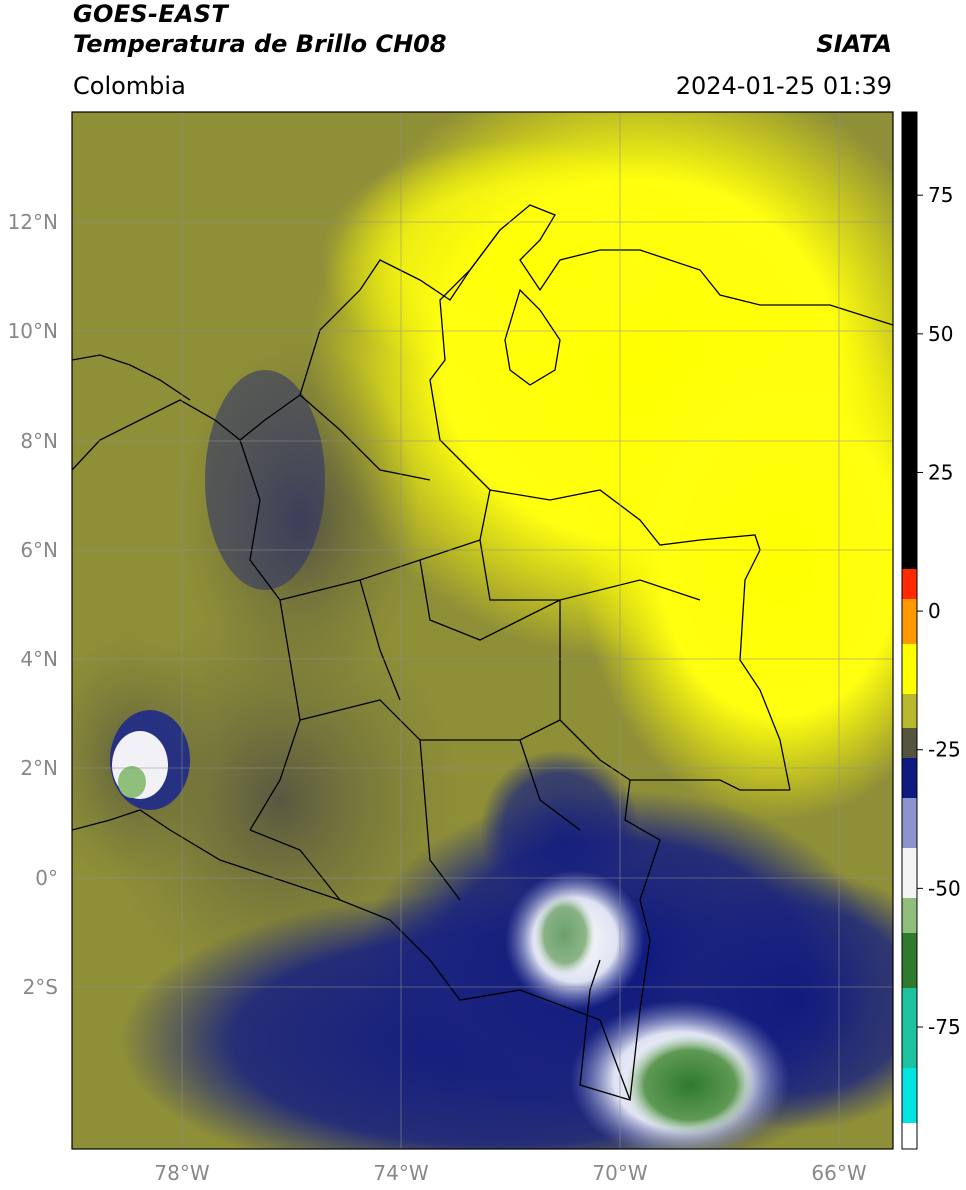 This screenshot has width=966, height=1190. Describe the element at coordinates (909, 584) in the screenshot. I see `colorbar-red` at that location.